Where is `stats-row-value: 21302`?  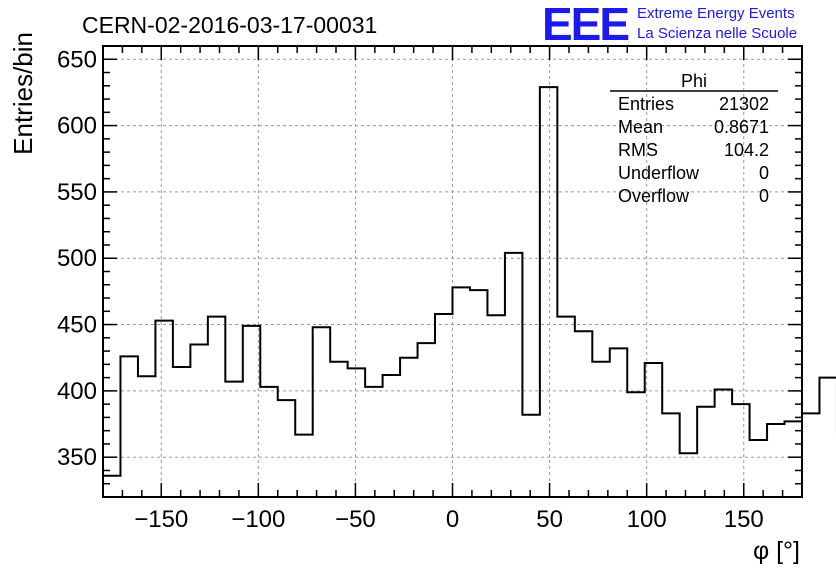 stats-row-value: 21302 is located at coordinates (744, 104).